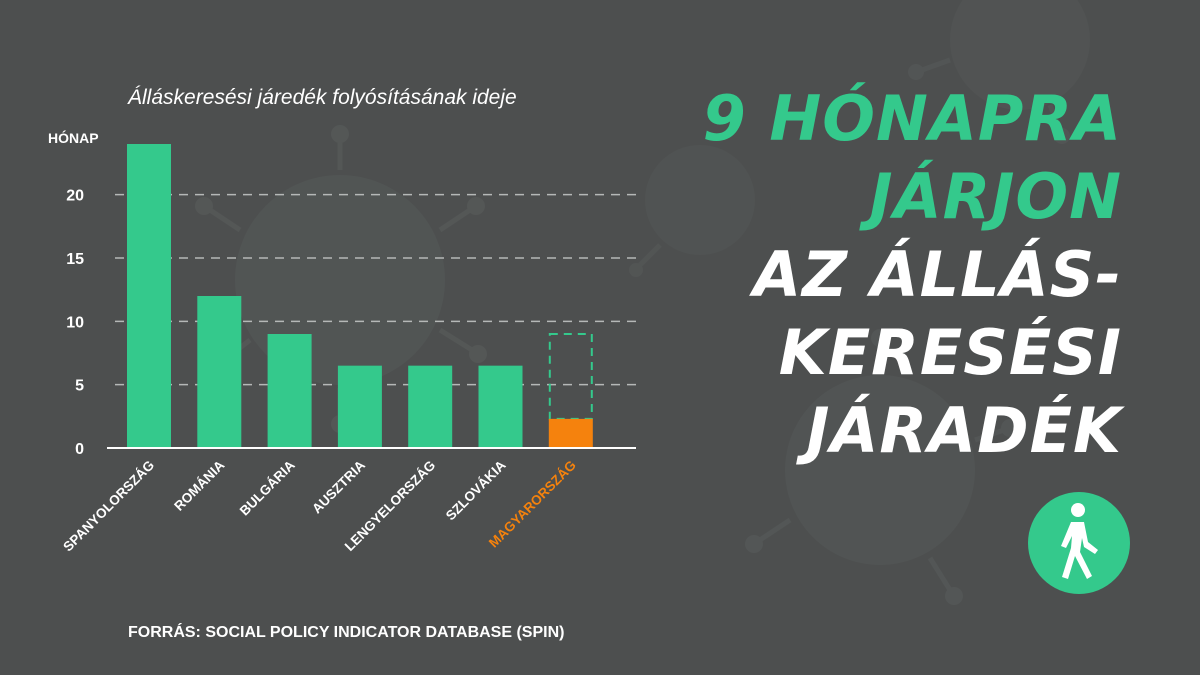 Image resolution: width=1200 pixels, height=675 pixels. I want to click on headline-line-5: JÁRADÉK, so click(964, 430).